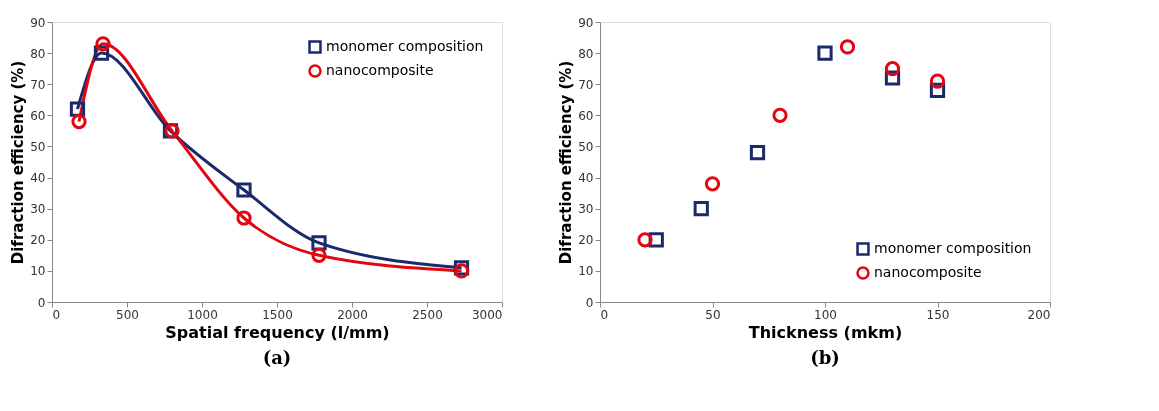 The width and height of the screenshot is (1159, 411). What do you see at coordinates (487, 314) in the screenshot?
I see `x-tick-label: 3000` at bounding box center [487, 314].